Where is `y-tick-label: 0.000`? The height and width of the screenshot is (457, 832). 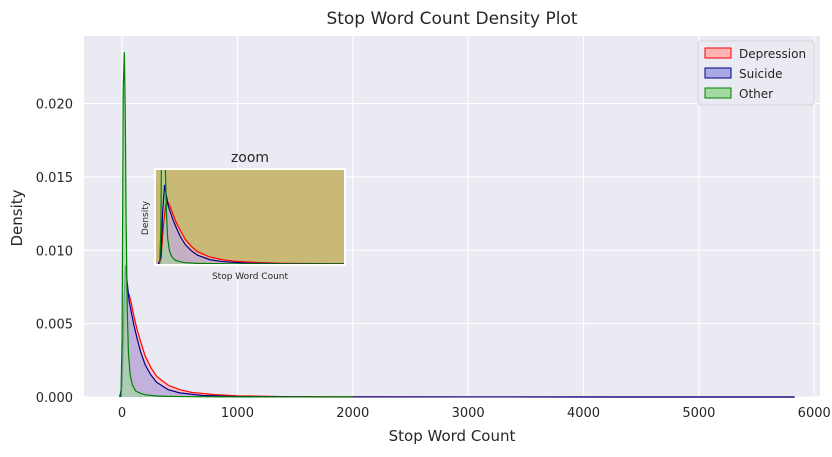 y-tick-label: 0.000 is located at coordinates (54, 398).